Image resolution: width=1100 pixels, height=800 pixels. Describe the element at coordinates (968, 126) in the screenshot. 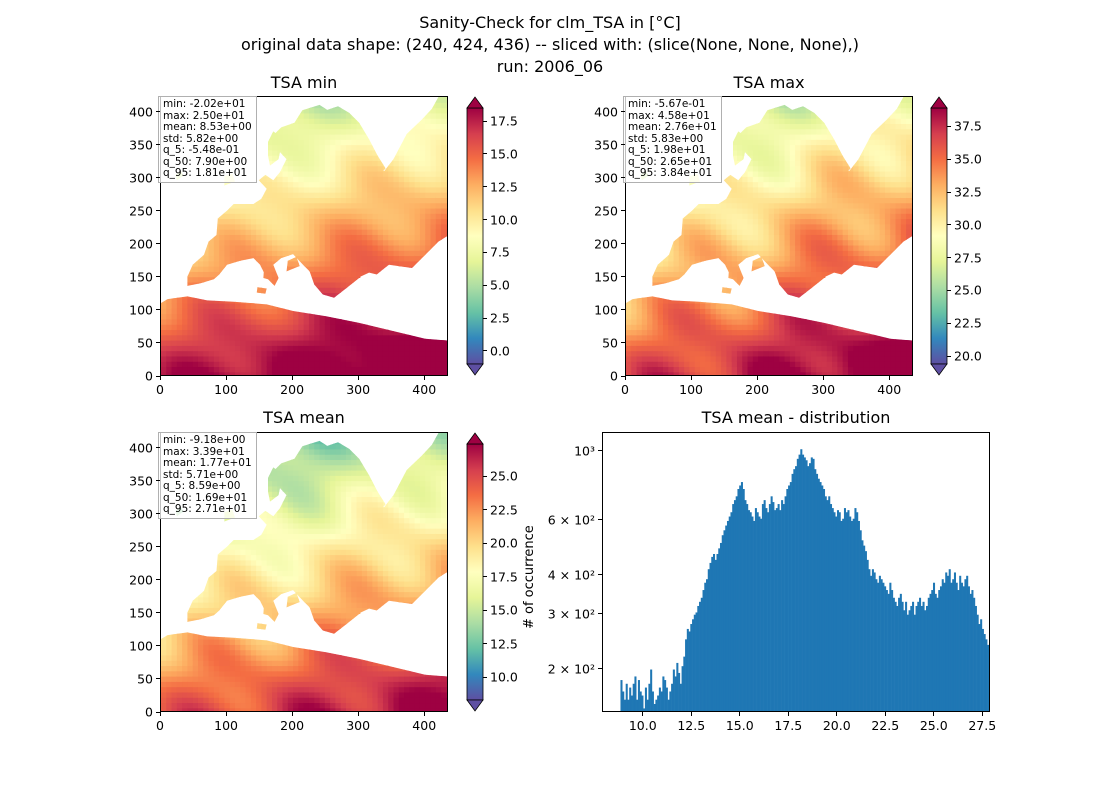

I see `colorbar-tick-label: 37.5` at that location.